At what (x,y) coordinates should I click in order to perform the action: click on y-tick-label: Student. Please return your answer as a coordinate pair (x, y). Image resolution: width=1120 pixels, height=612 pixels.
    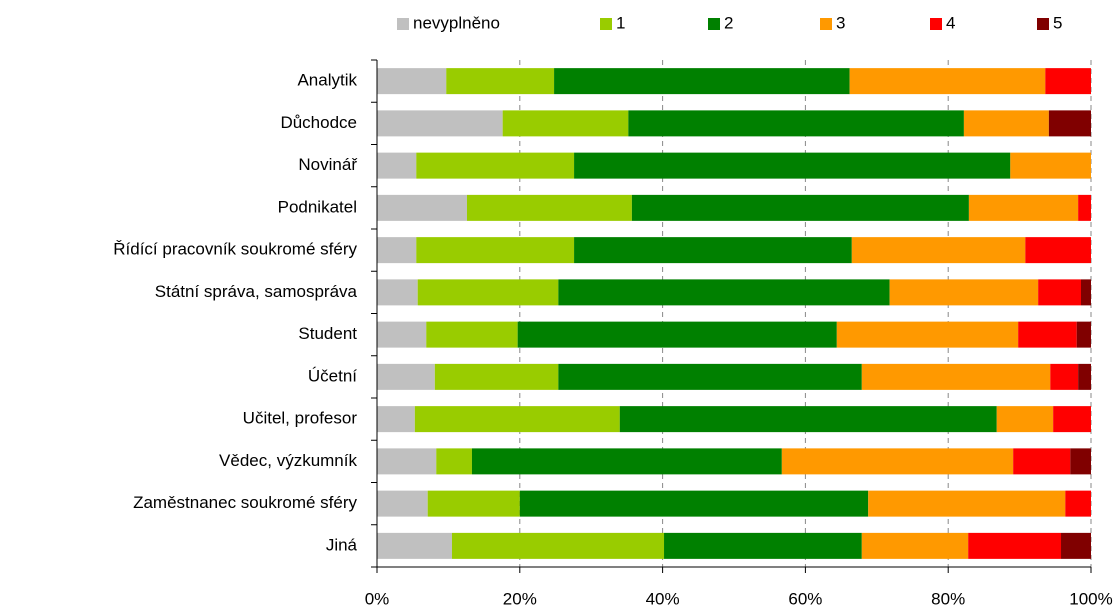
    Looking at the image, I should click on (327, 333).